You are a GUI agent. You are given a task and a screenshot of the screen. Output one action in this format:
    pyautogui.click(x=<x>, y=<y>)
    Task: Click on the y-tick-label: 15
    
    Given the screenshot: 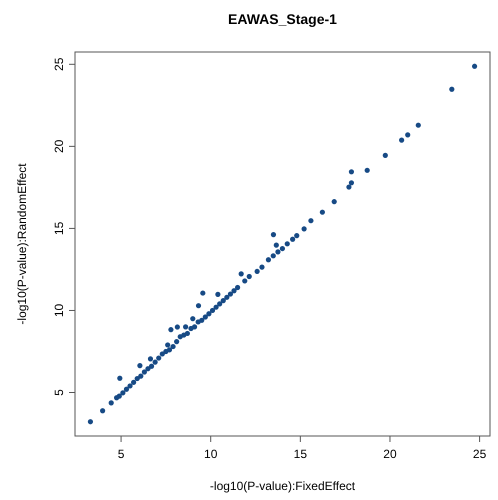 What is the action you would take?
    pyautogui.click(x=59, y=228)
    